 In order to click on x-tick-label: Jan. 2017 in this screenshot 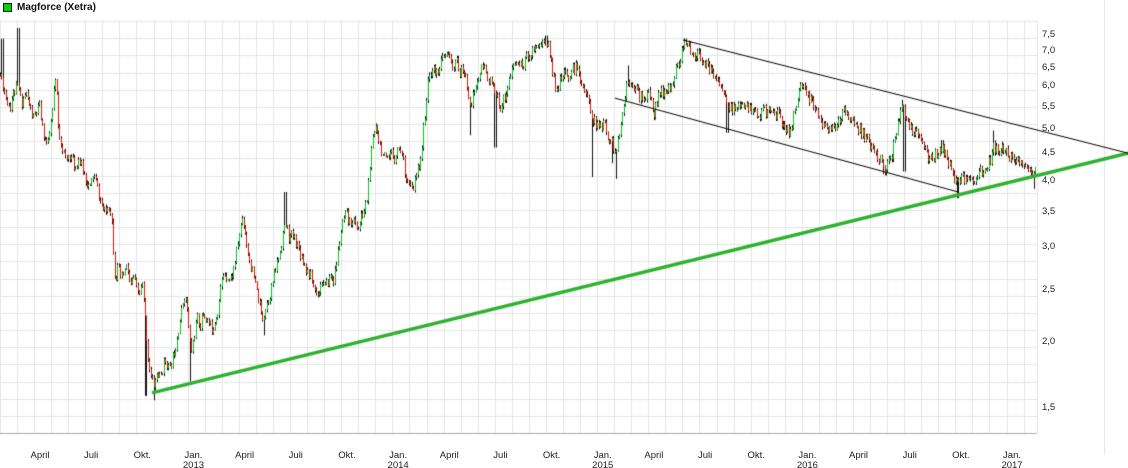, I will do `click(1012, 459)`.